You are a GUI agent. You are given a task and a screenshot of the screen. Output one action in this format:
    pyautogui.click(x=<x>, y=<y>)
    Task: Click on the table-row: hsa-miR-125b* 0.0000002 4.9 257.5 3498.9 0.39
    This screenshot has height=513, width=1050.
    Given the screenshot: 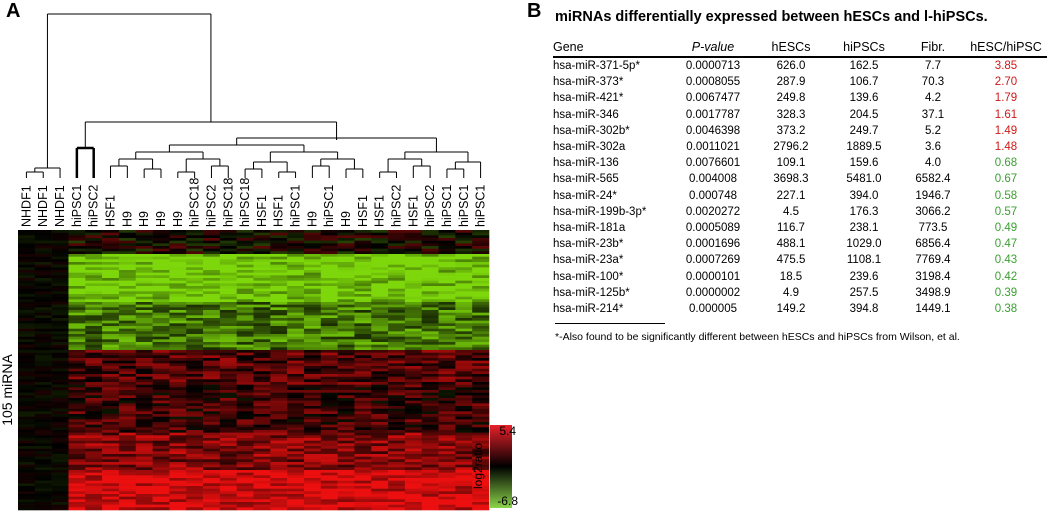 What is the action you would take?
    pyautogui.click(x=800, y=293)
    